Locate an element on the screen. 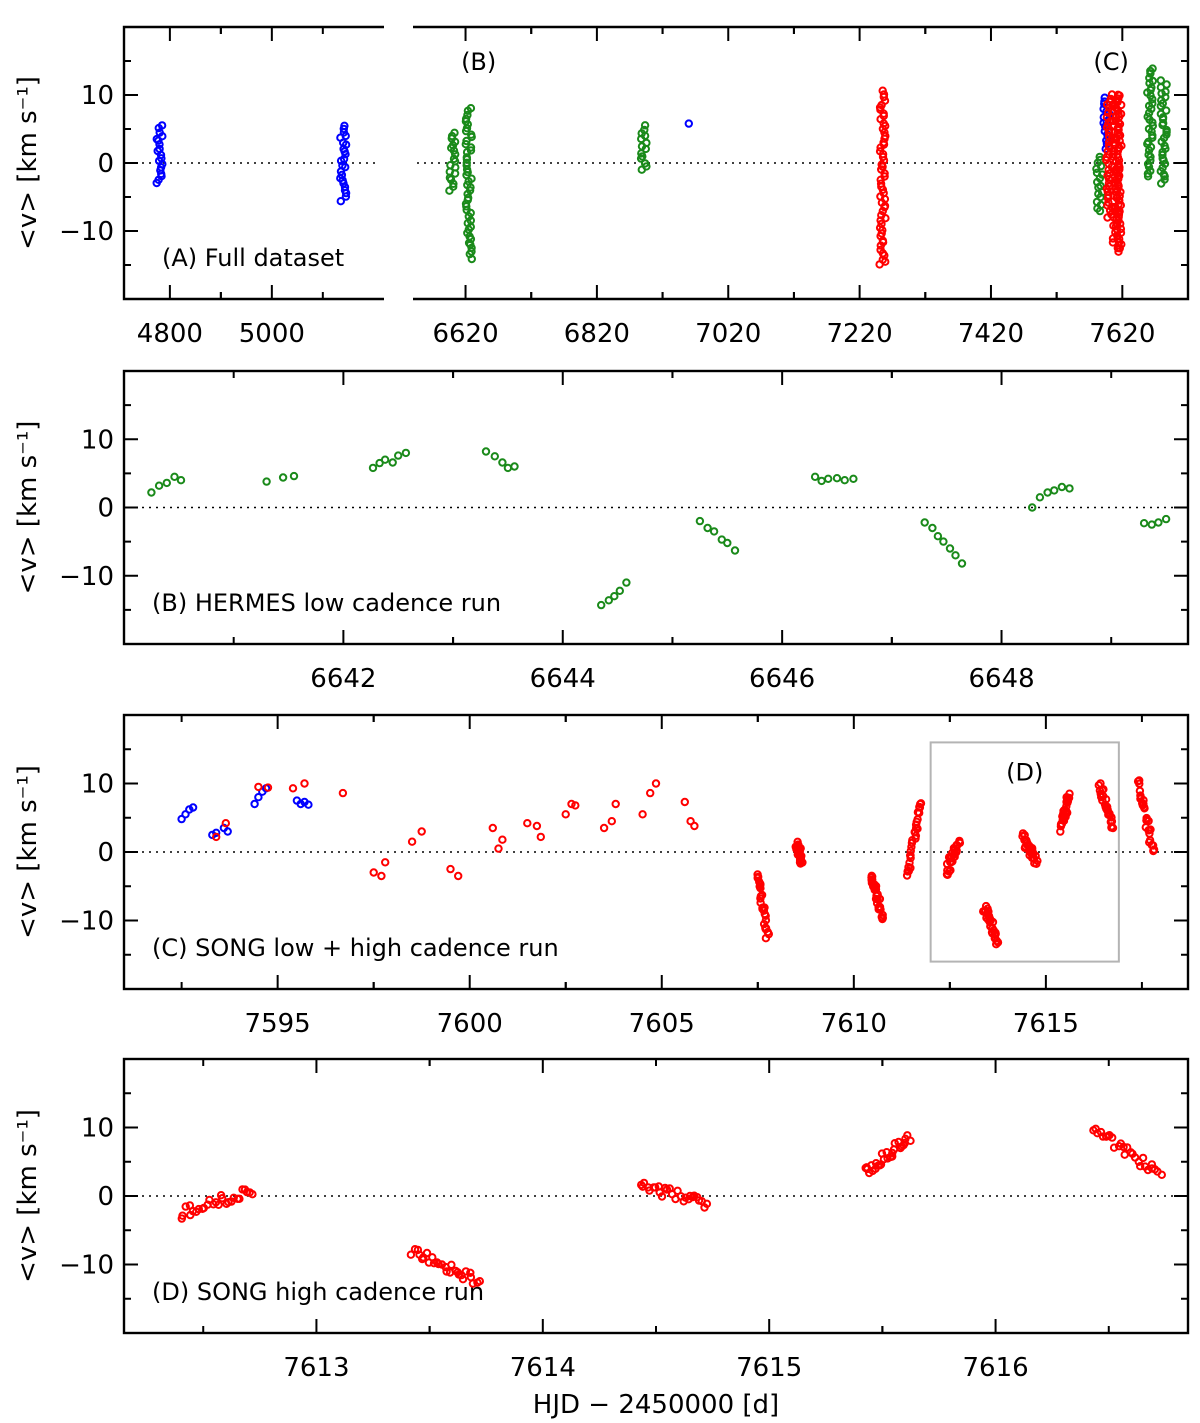  panel-annotation: (A) Full dataset is located at coordinates (253, 258).